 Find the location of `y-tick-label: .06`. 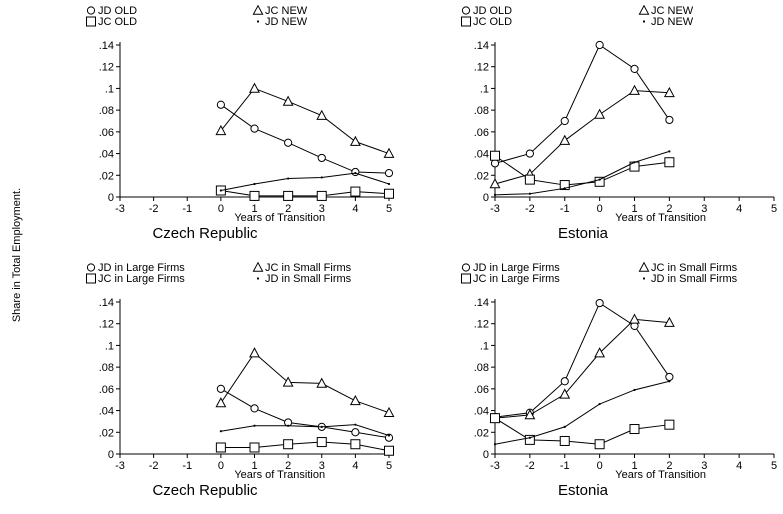

y-tick-label: .06 is located at coordinates (481, 390).